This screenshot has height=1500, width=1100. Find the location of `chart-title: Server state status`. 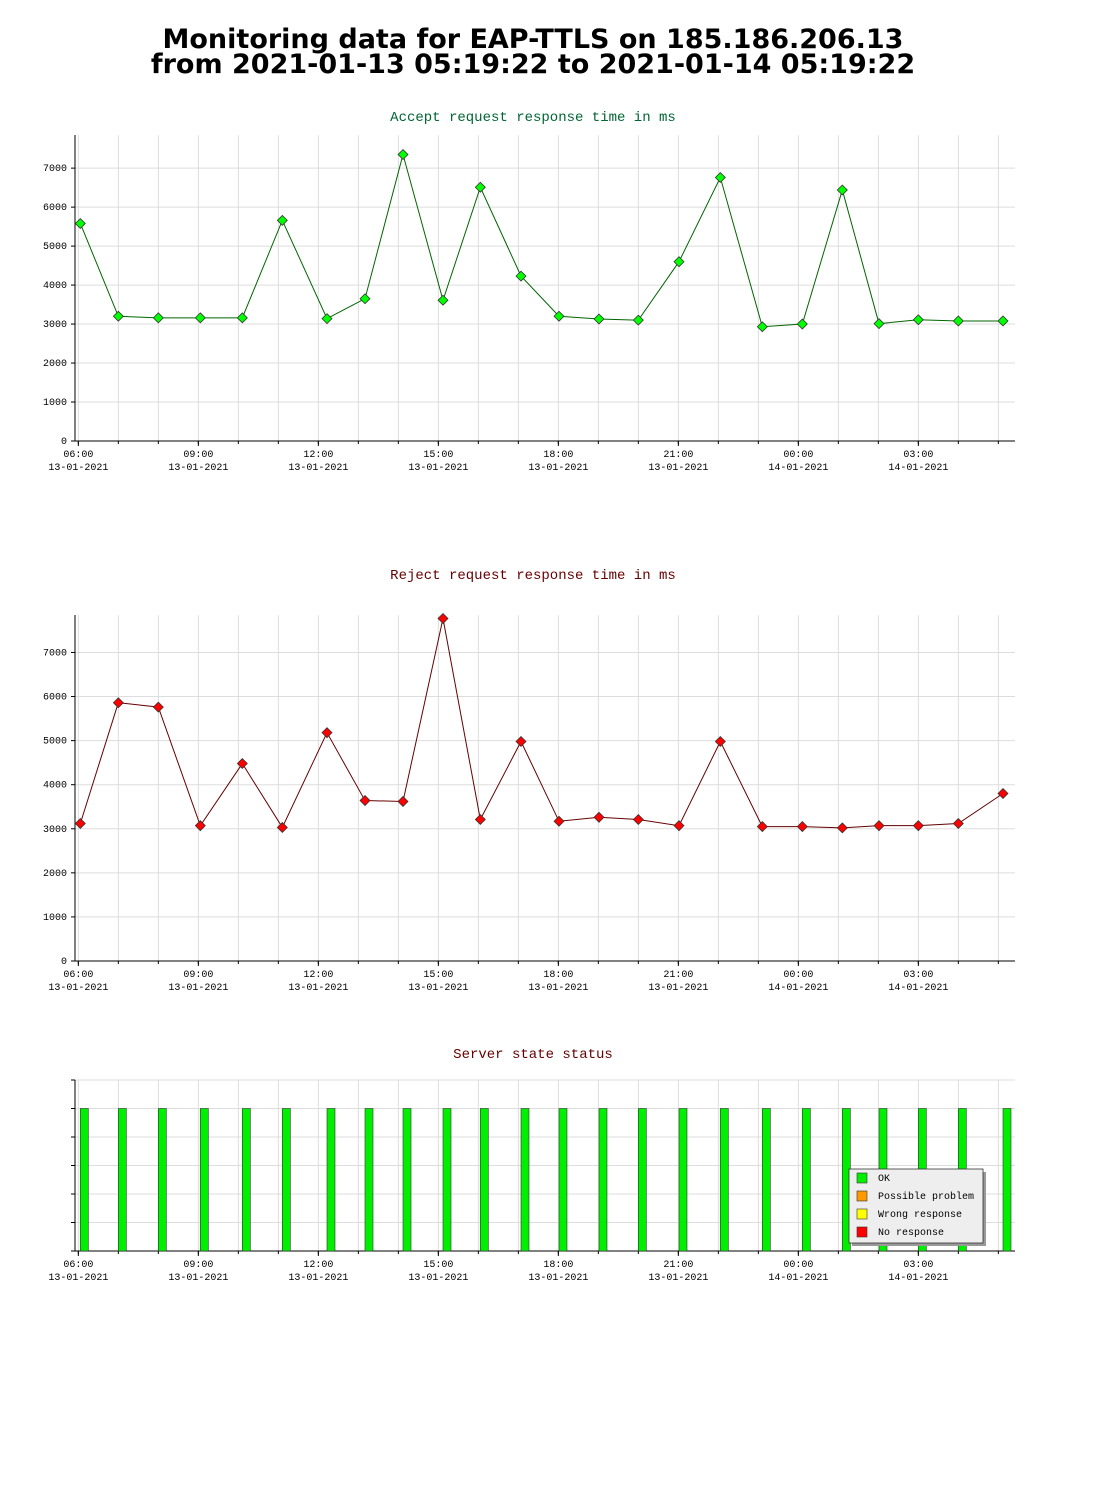

chart-title: Server state status is located at coordinates (533, 1055).